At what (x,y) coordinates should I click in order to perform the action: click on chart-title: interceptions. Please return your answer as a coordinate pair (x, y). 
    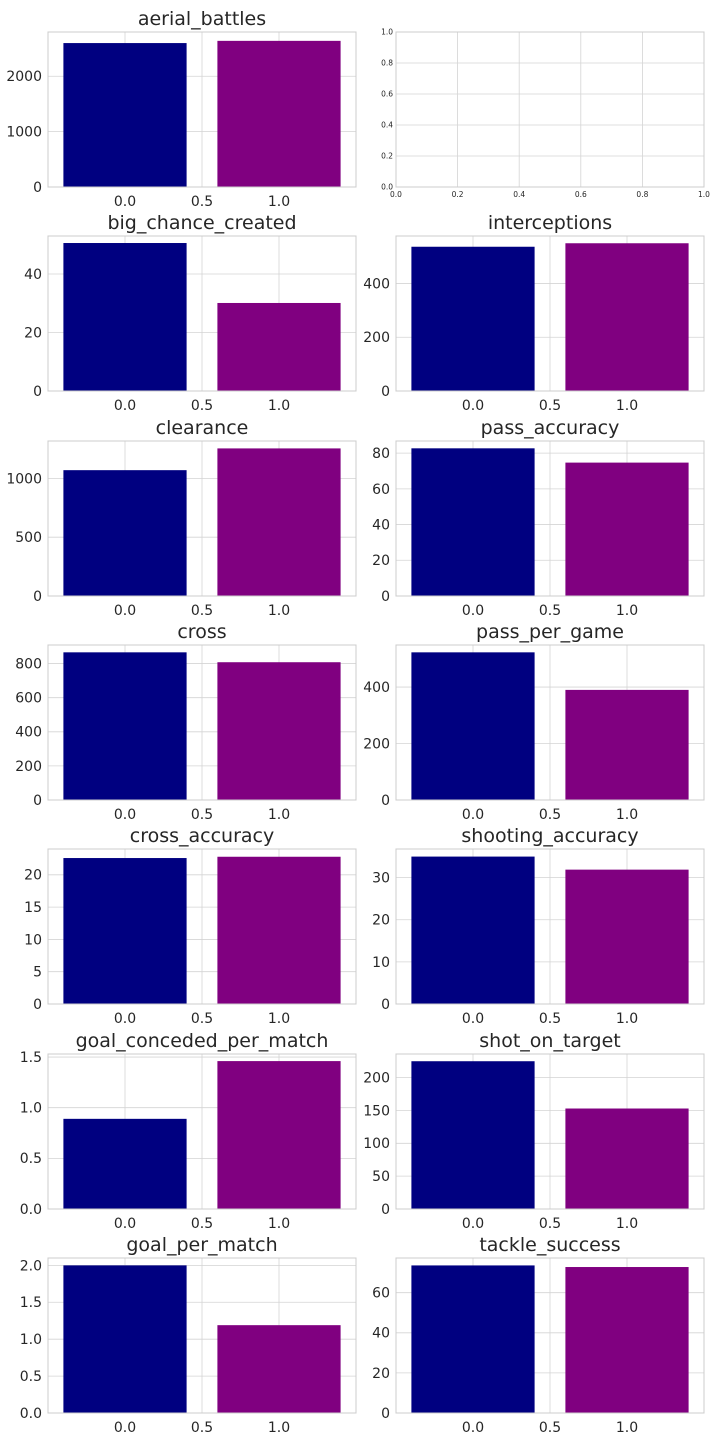
    Looking at the image, I should click on (550, 223).